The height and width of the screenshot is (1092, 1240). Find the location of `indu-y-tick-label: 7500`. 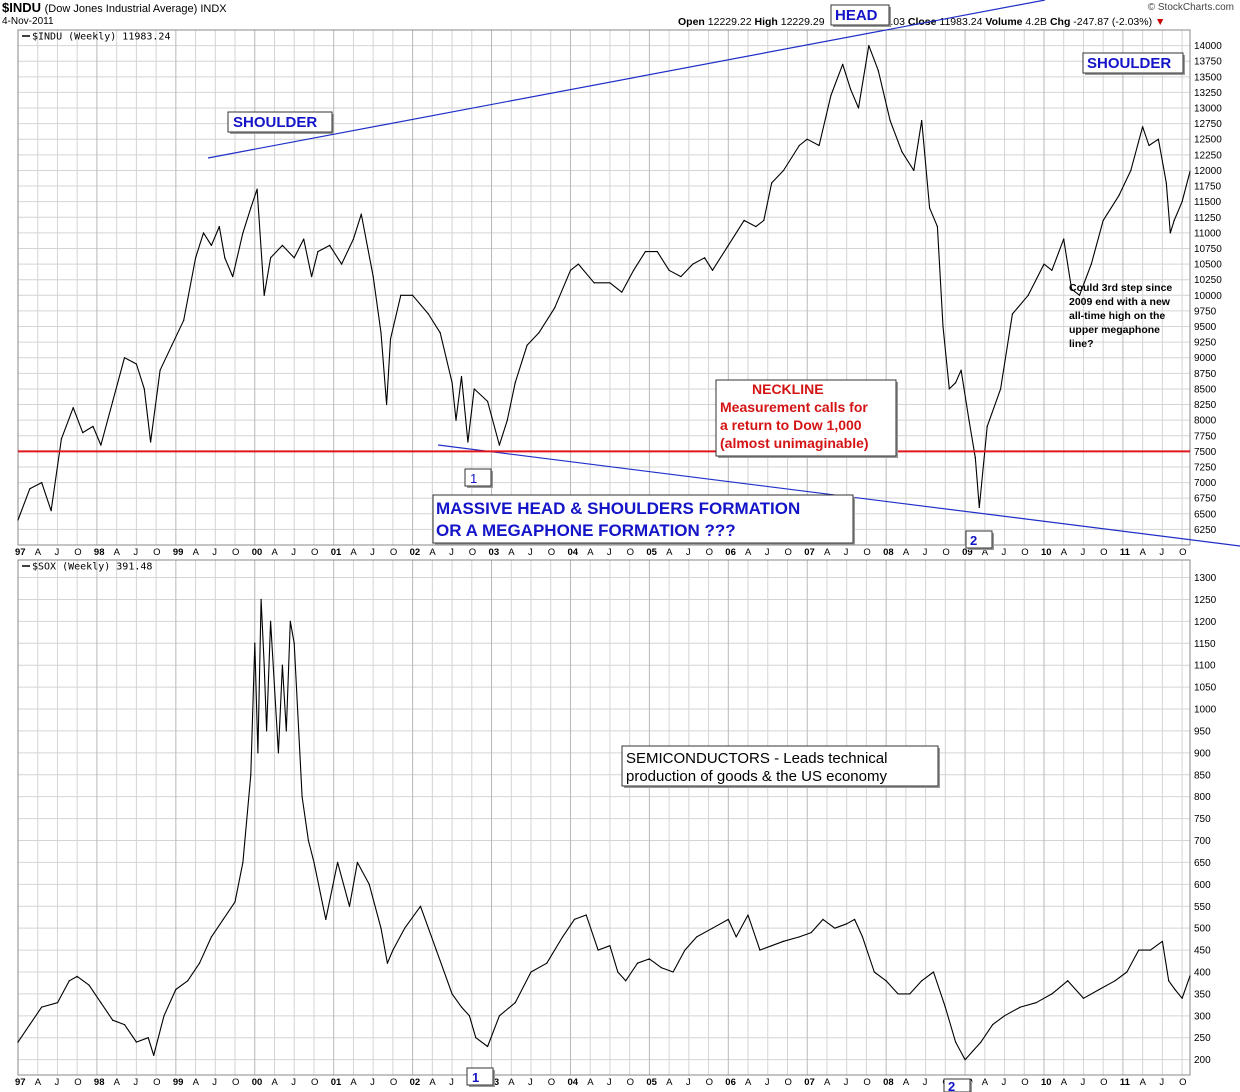

indu-y-tick-label: 7500 is located at coordinates (1205, 452).